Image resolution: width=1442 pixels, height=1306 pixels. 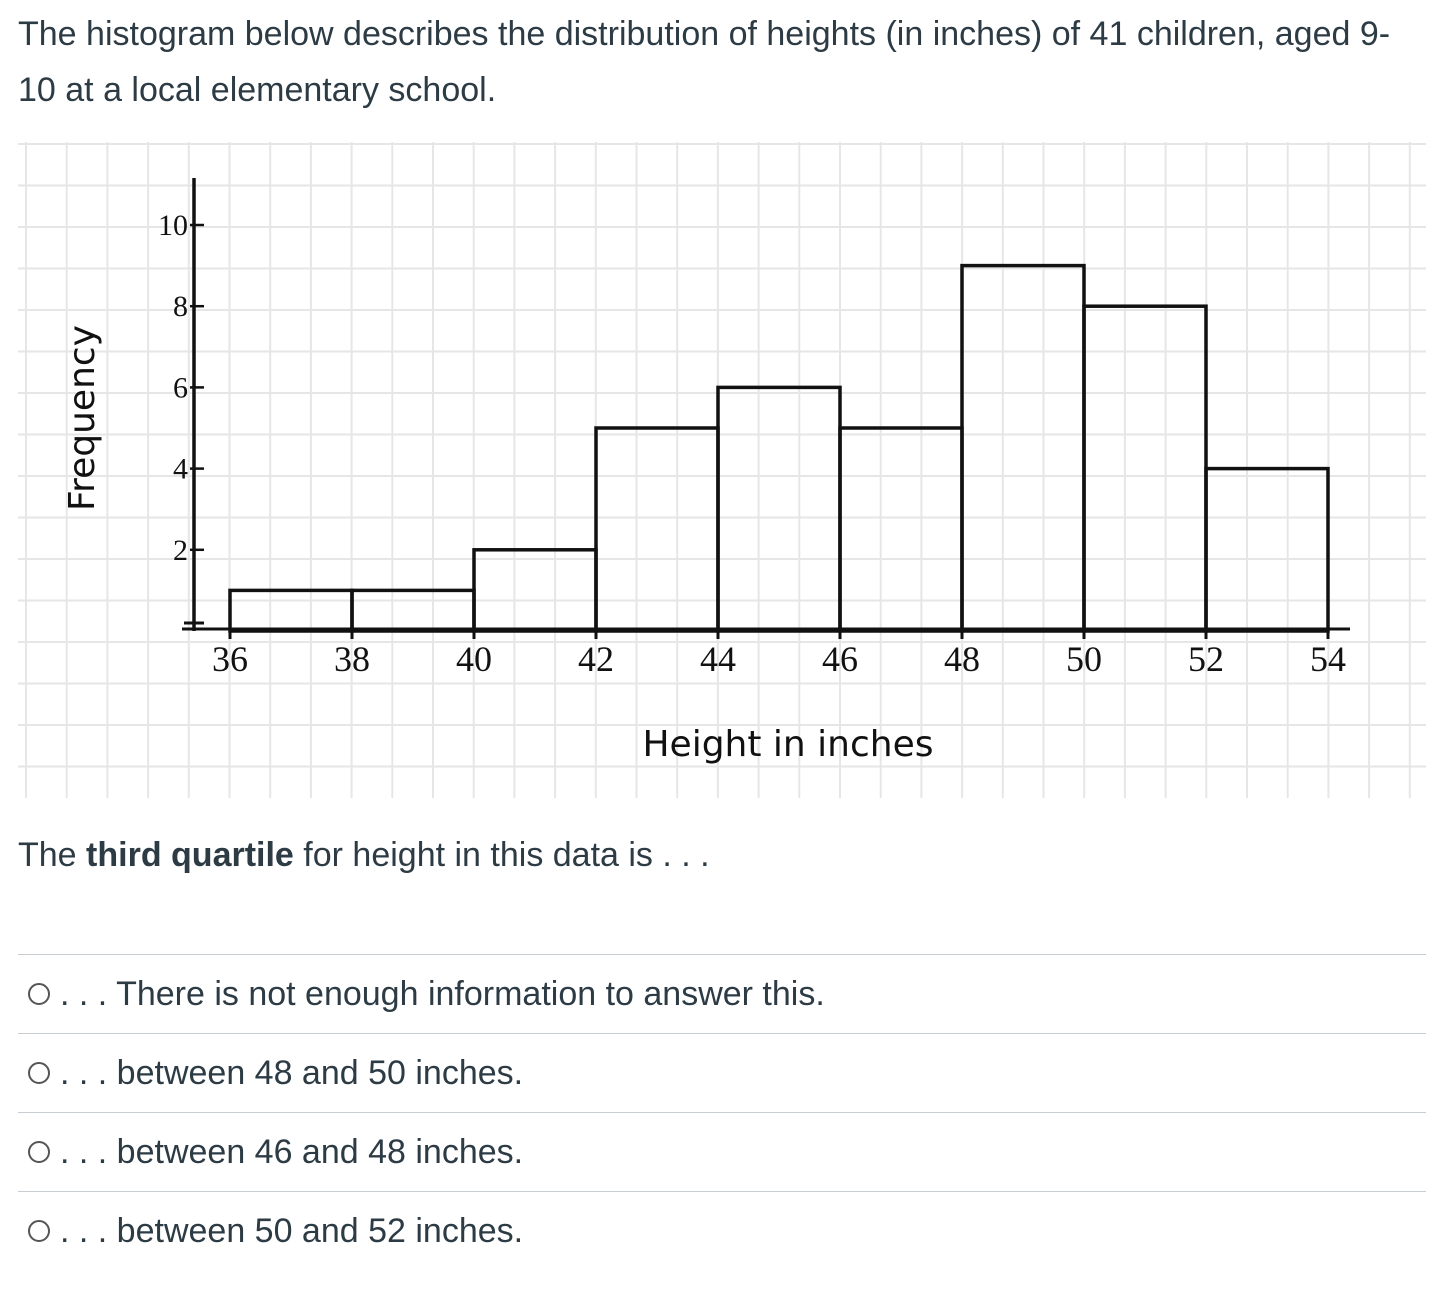 What do you see at coordinates (722, 1230) in the screenshot?
I see `answer-option: . . . between 50 and 52 inches.` at bounding box center [722, 1230].